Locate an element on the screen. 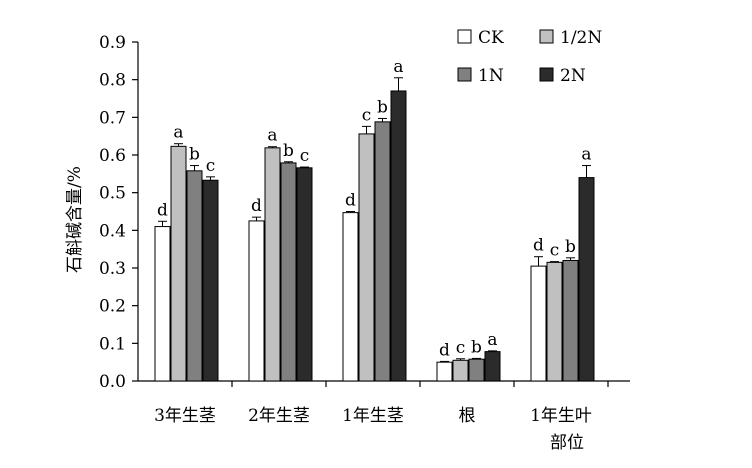 The height and width of the screenshot is (468, 752). x-category-label: 3年生茎 is located at coordinates (185, 416).